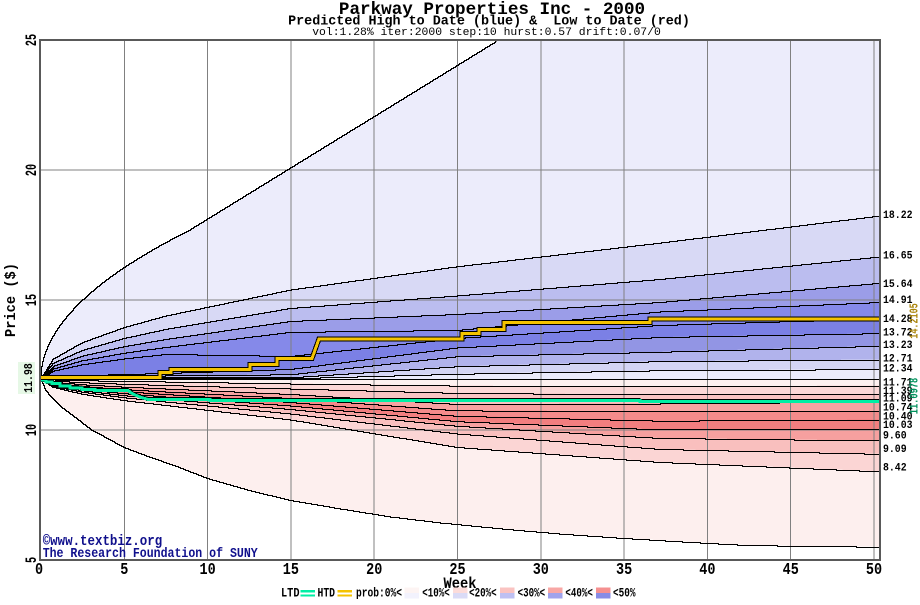 This screenshot has height=605, width=920. What do you see at coordinates (436, 593) in the screenshot?
I see `svg-text: <10%<` at bounding box center [436, 593].